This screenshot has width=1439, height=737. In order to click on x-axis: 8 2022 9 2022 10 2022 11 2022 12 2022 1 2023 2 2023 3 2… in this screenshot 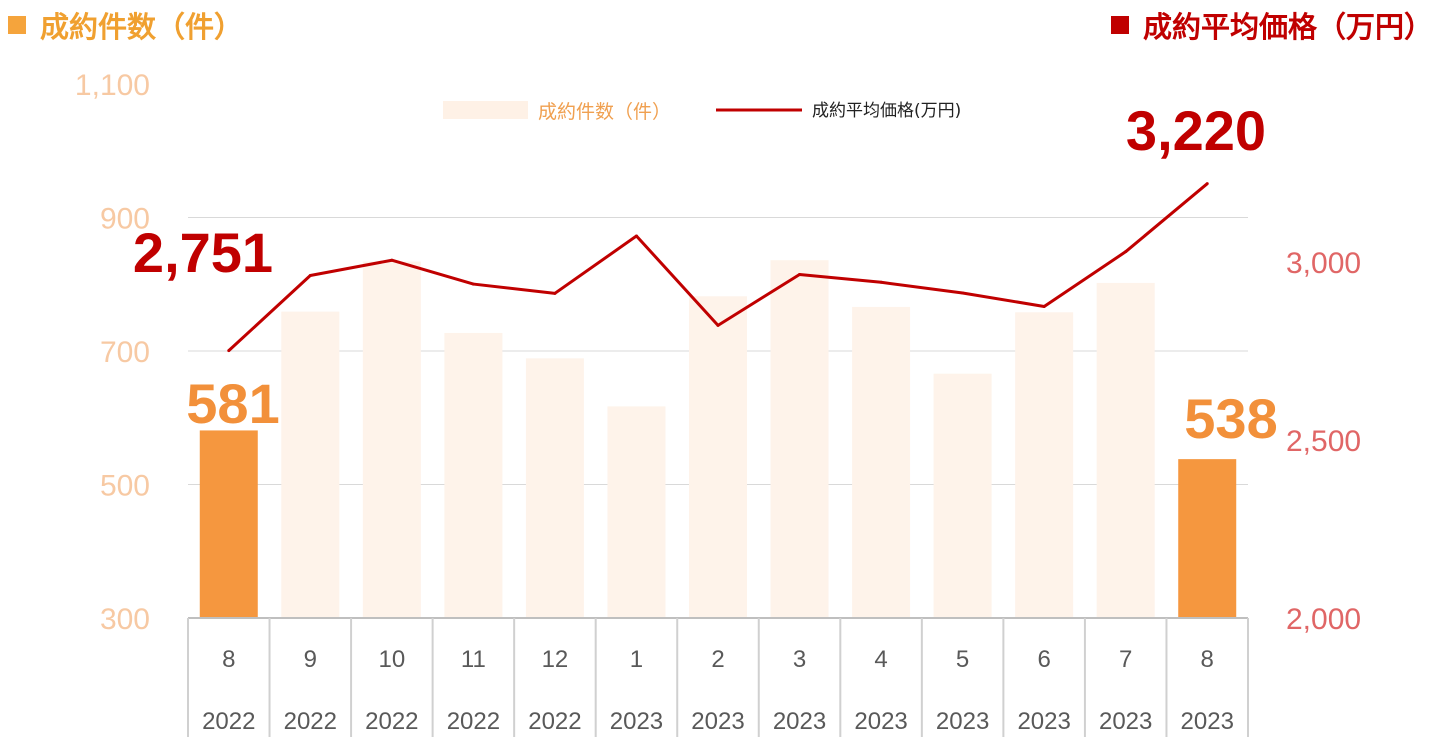, I will do `click(718, 677)`.